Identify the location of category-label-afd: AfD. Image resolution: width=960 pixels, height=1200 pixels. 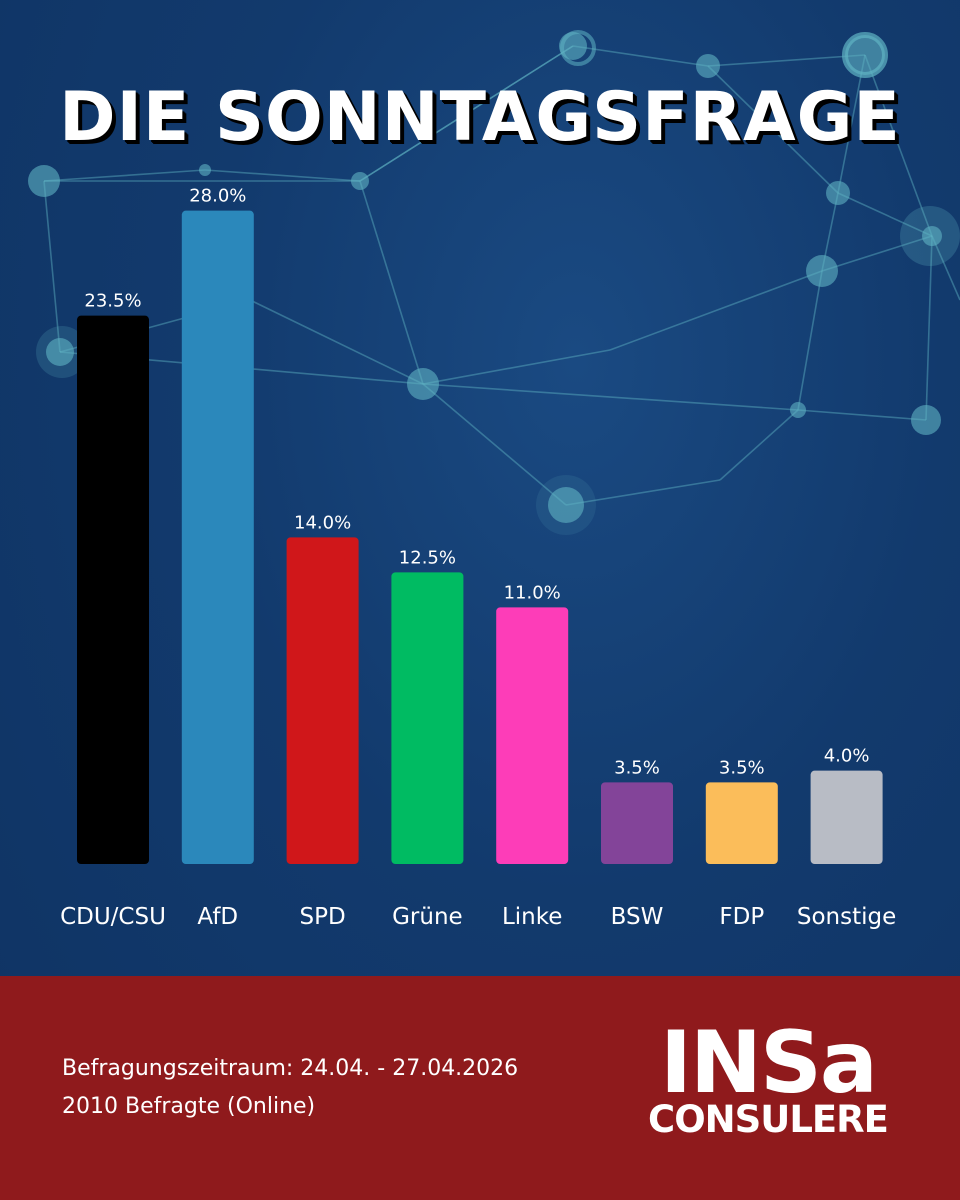
(217, 917).